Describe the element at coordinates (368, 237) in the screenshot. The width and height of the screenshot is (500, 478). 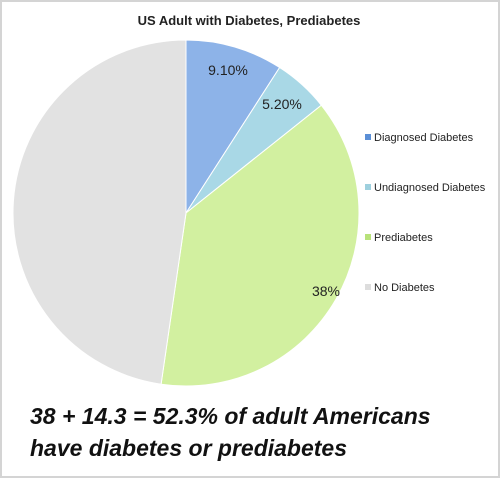
I see `legend-swatch-prediabetes` at that location.